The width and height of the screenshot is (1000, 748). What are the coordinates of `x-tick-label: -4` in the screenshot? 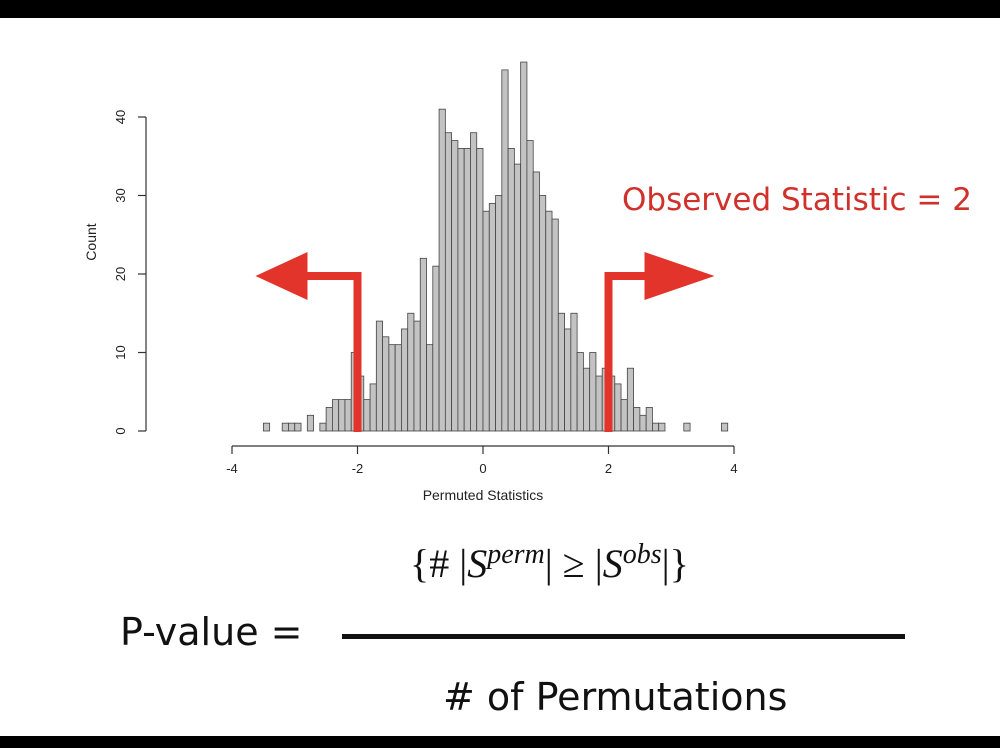 It's located at (232, 468).